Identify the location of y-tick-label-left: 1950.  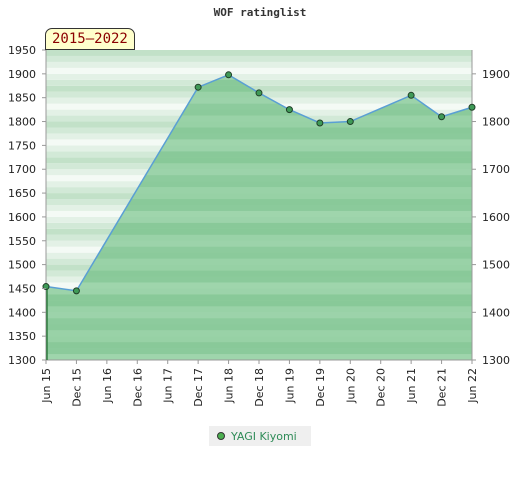
(22, 50).